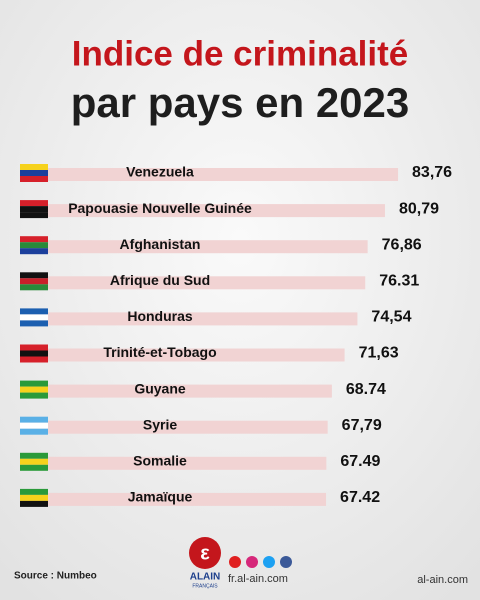  I want to click on category-label: Jamaïque, so click(160, 497).